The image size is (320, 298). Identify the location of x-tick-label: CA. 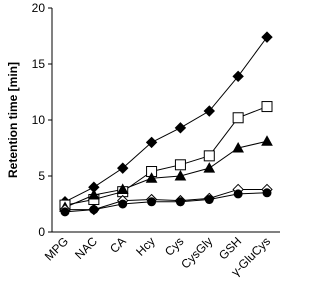
(118, 245).